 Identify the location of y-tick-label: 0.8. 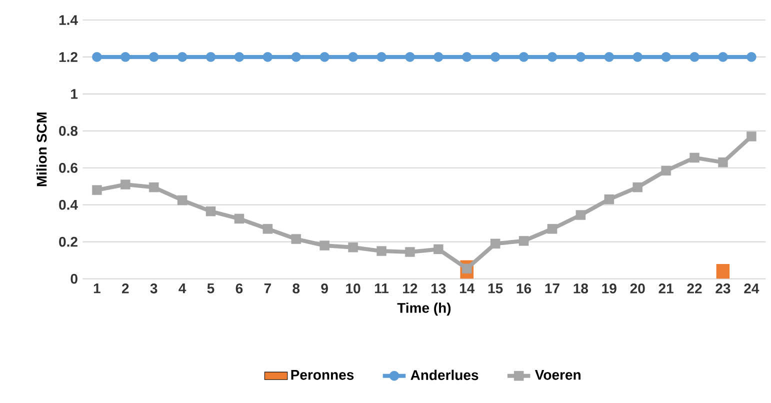
(68, 131).